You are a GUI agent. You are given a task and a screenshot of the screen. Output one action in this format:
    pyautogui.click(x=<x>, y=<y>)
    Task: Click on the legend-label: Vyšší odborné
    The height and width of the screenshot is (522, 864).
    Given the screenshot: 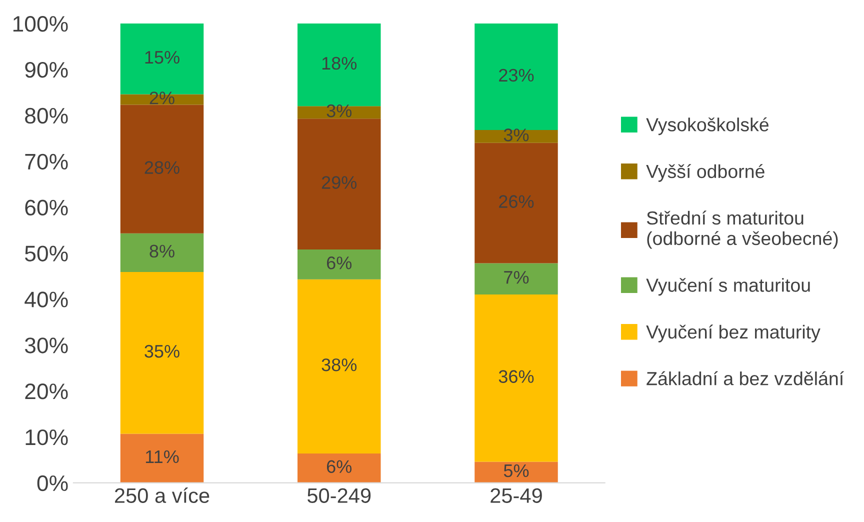 What is the action you would take?
    pyautogui.click(x=705, y=173)
    